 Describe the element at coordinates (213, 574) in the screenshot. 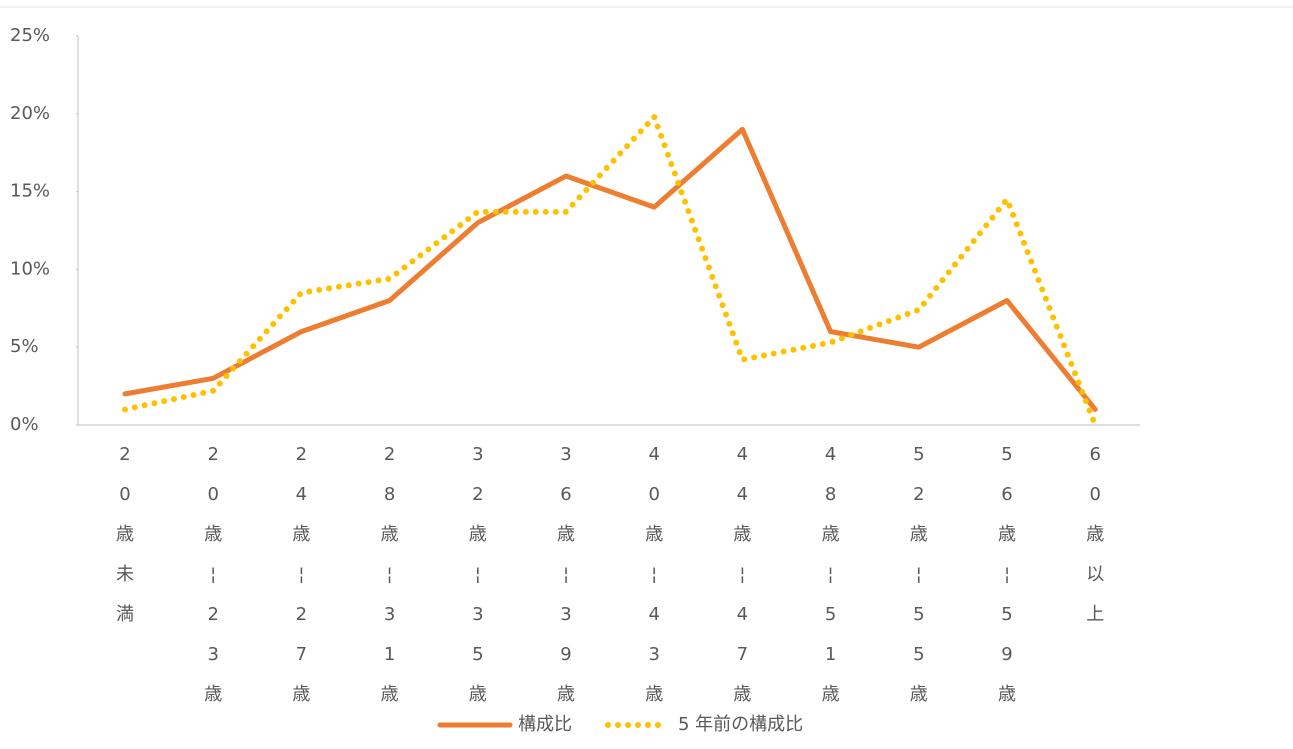

I see `x-tick-label: 2 0 歳¦ 2 3 歳` at that location.